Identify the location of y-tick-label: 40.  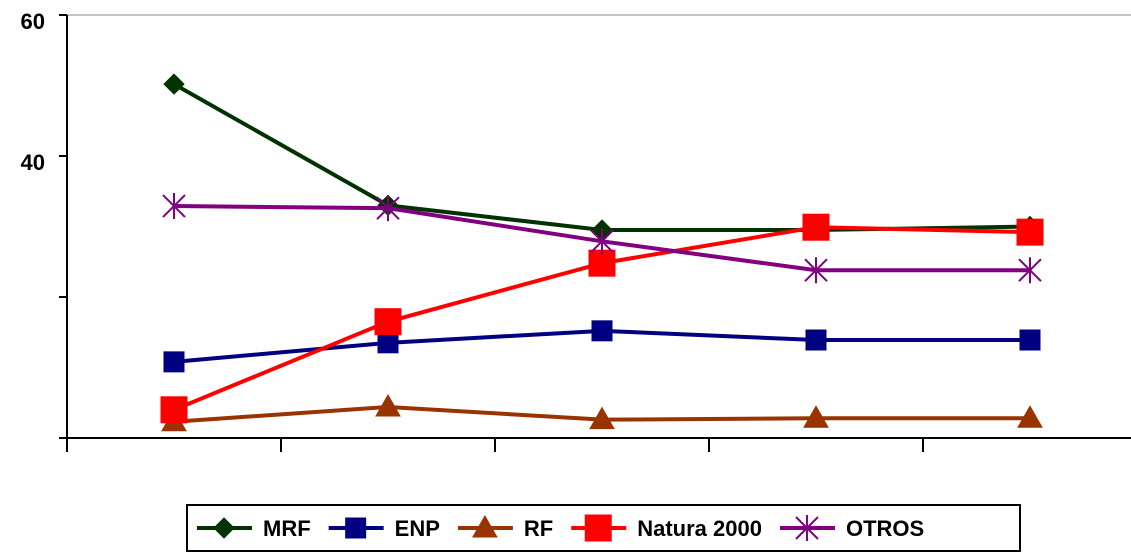
(33, 162).